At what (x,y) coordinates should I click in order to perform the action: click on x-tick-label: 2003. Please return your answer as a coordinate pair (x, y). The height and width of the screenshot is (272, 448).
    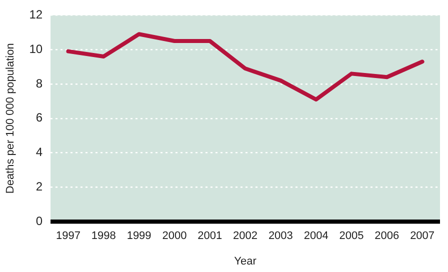
    Looking at the image, I should click on (280, 236).